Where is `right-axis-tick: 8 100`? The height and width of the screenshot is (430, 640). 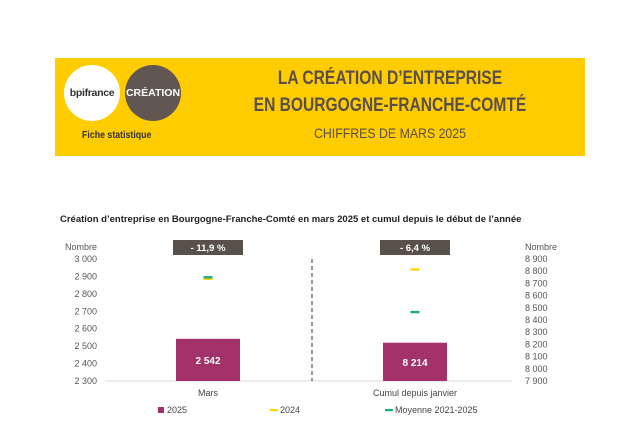 right-axis-tick: 8 100 is located at coordinates (536, 357).